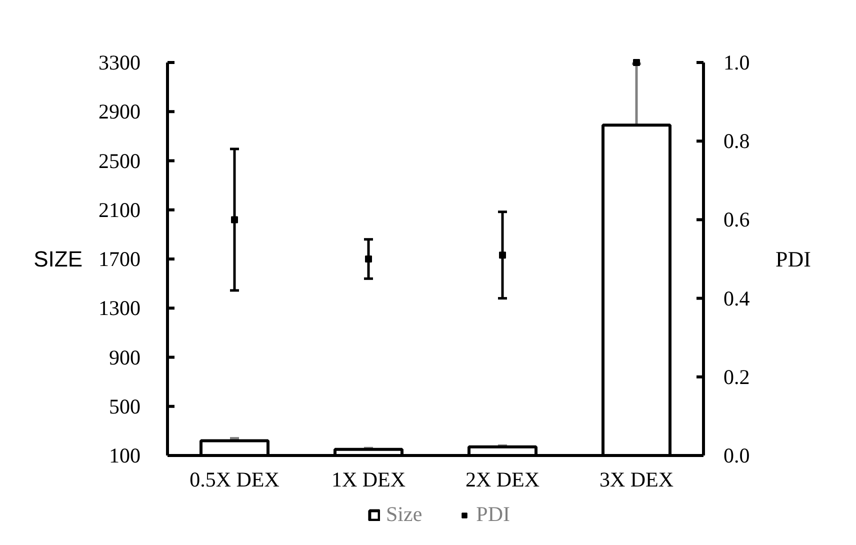 This screenshot has width=856, height=545. What do you see at coordinates (404, 514) in the screenshot?
I see `legend-label: Size` at bounding box center [404, 514].